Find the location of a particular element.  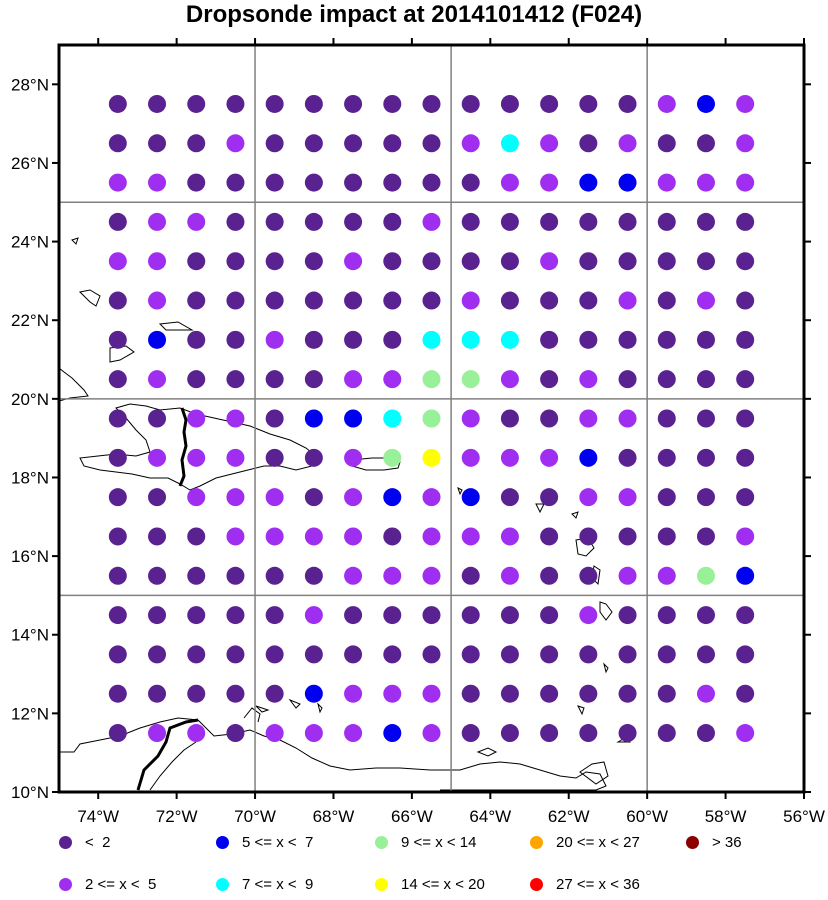

legend-item: 7 <= x < 9 is located at coordinates (264, 884).